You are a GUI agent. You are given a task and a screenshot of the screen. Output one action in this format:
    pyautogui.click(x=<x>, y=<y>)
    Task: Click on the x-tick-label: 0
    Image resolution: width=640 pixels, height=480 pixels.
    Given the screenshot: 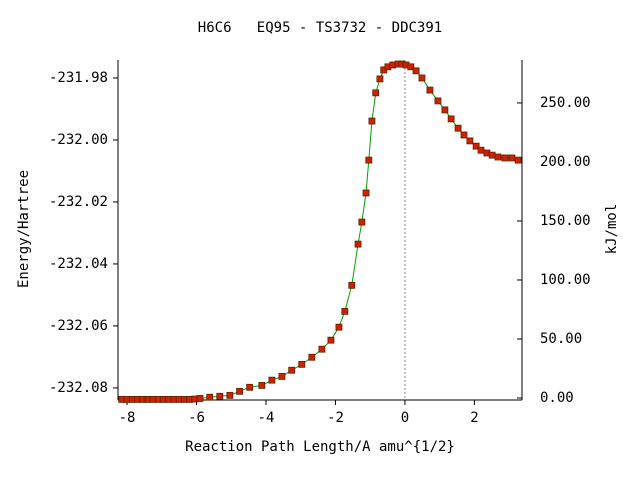 What is the action you would take?
    pyautogui.click(x=405, y=418)
    